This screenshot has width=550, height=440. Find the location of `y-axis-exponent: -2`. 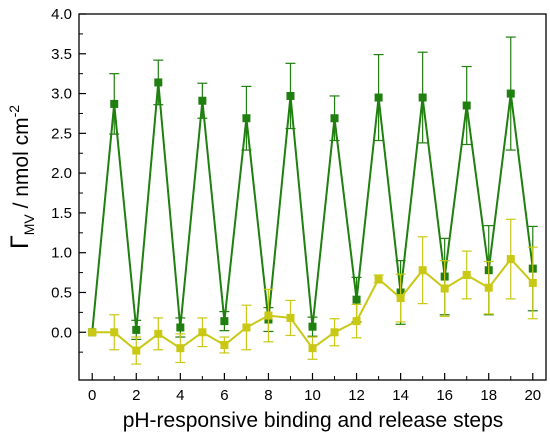

y-axis-exponent: -2 is located at coordinates (14, 111).